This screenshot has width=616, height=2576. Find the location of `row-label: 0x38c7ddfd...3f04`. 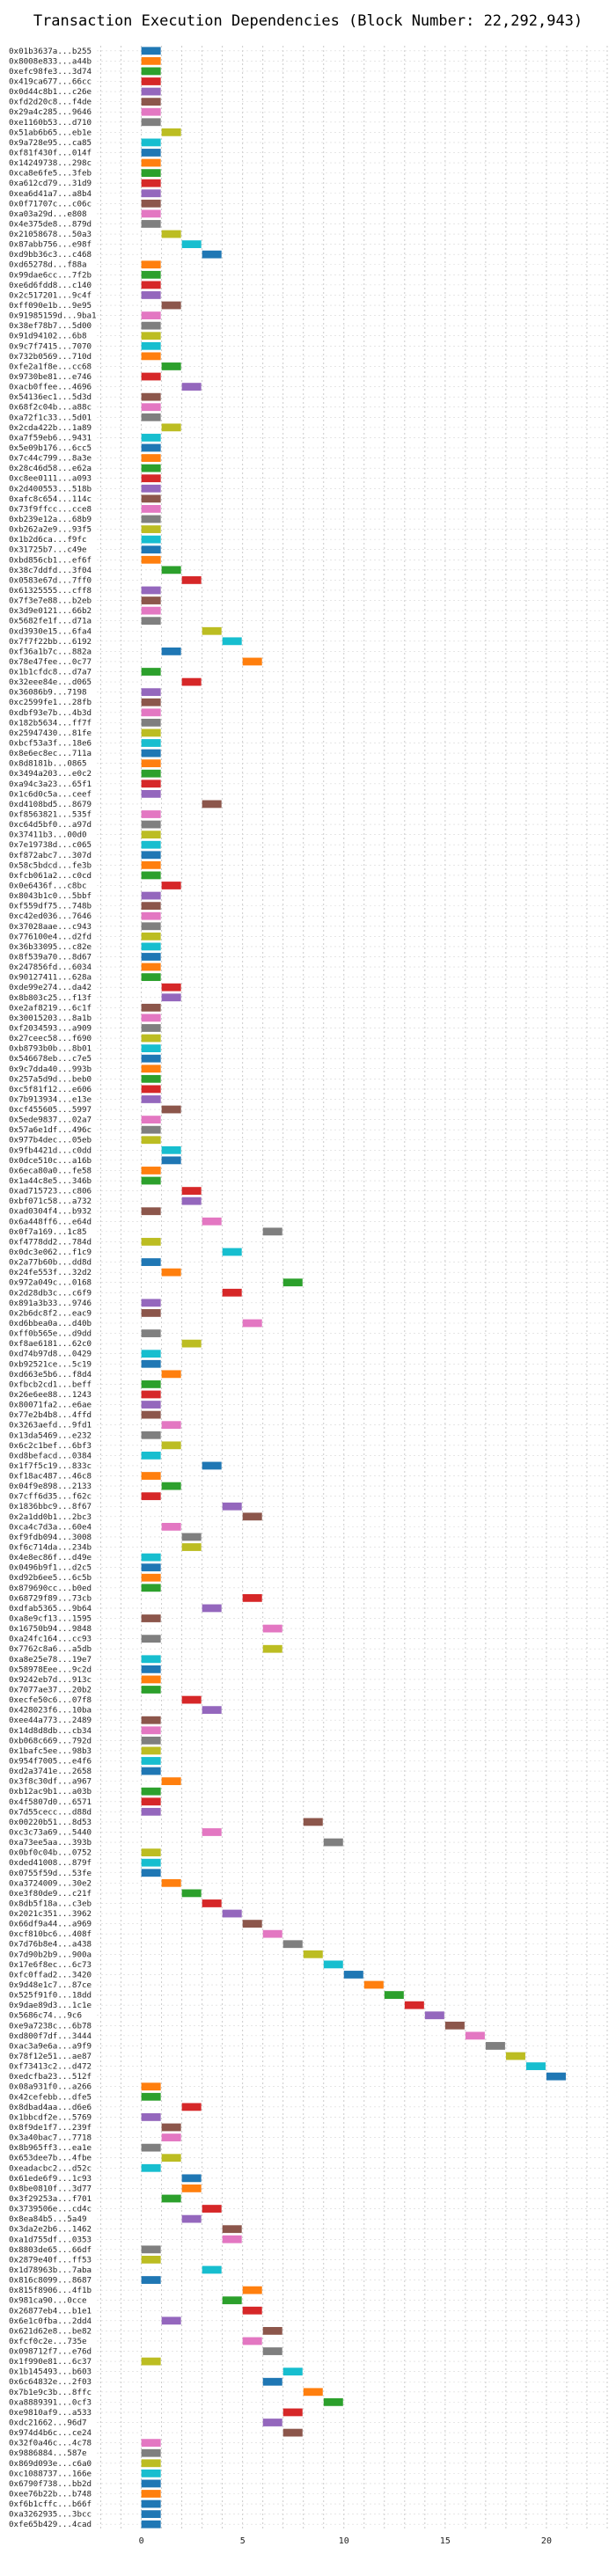

row-label: 0x38c7ddfd...3f04 is located at coordinates (51, 570).